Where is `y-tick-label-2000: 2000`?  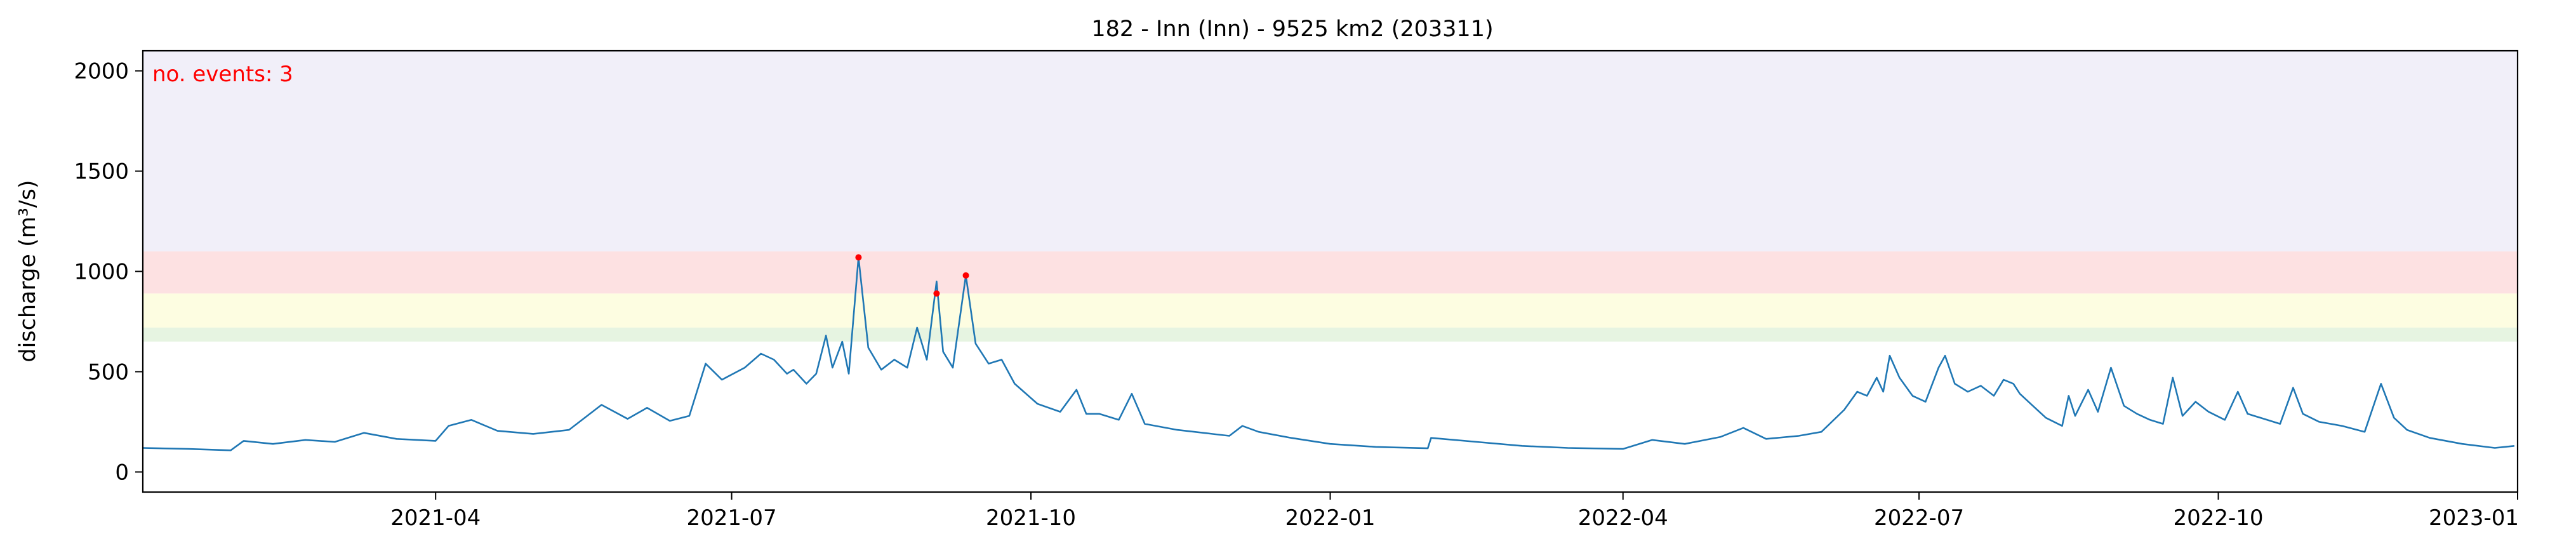
y-tick-label-2000: 2000 is located at coordinates (101, 71).